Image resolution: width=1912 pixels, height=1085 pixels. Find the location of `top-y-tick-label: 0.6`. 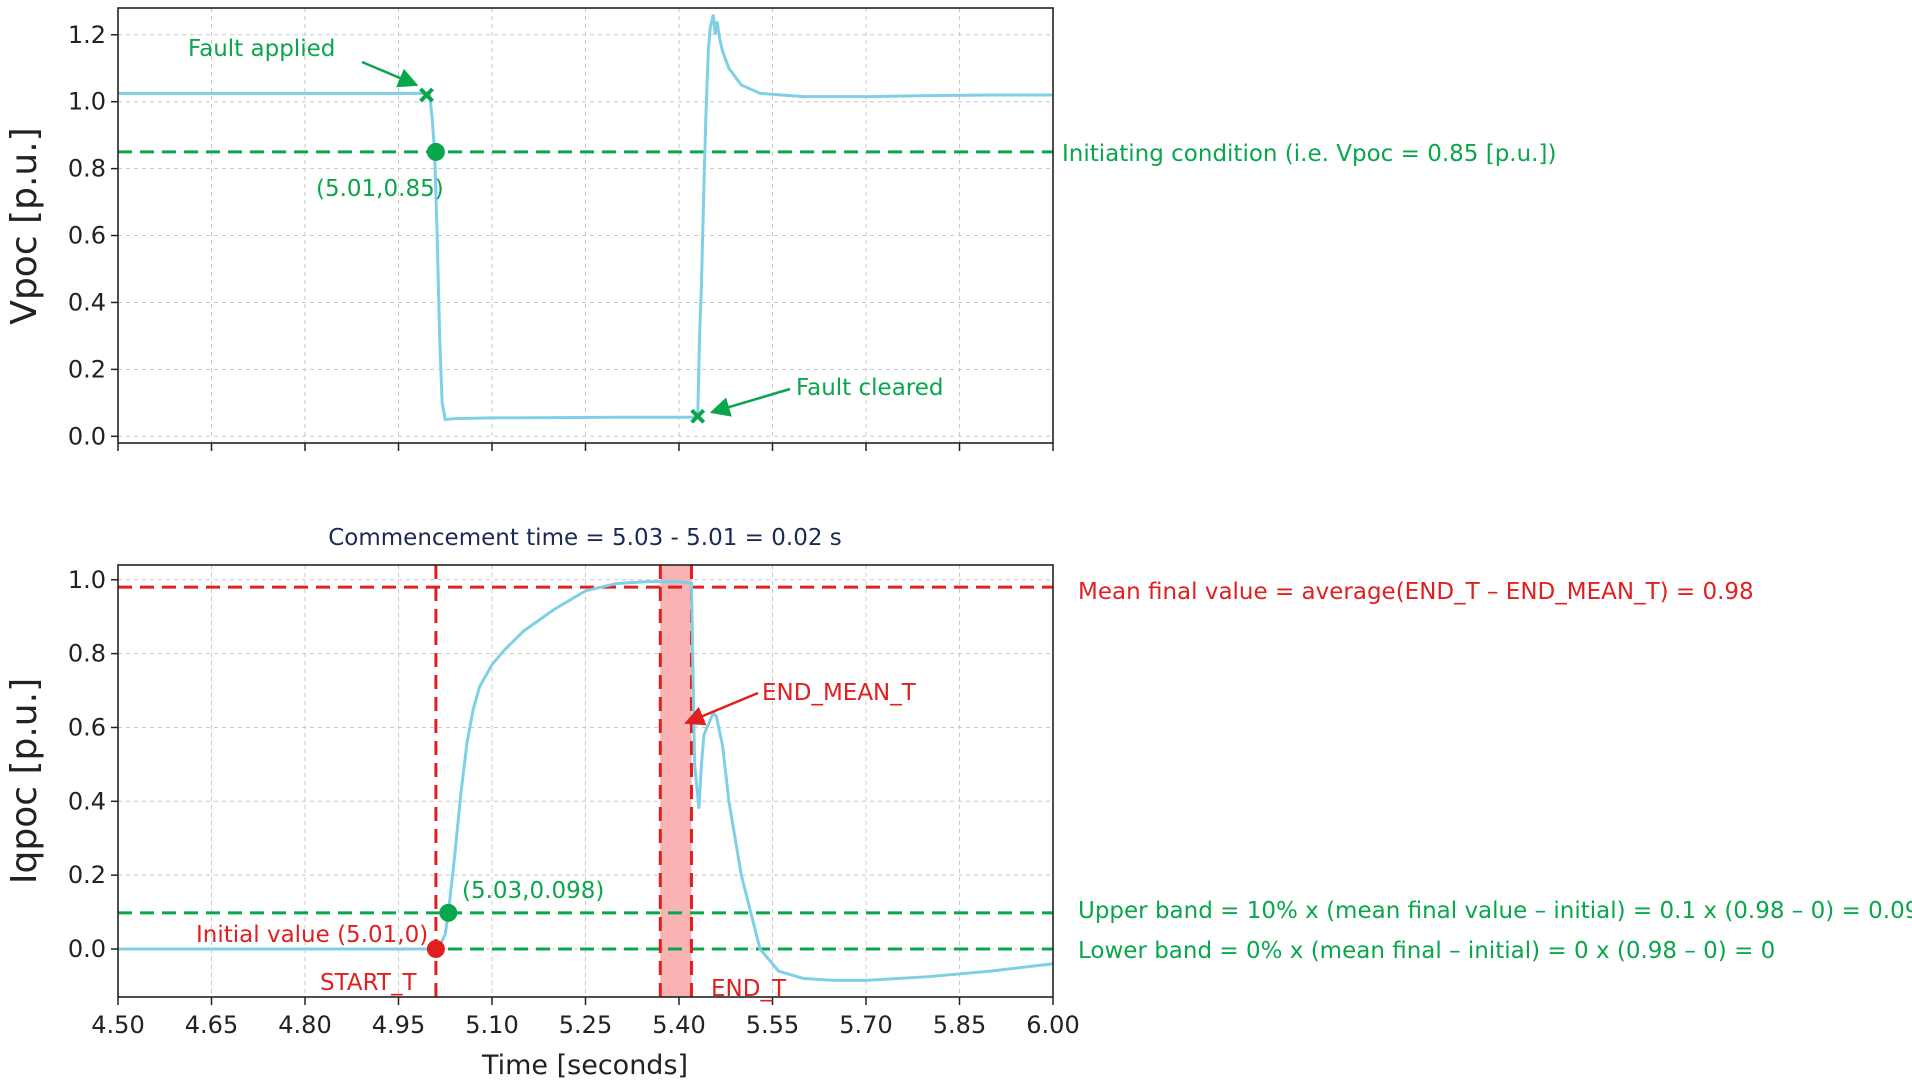

top-y-tick-label: 0.6 is located at coordinates (87, 236).